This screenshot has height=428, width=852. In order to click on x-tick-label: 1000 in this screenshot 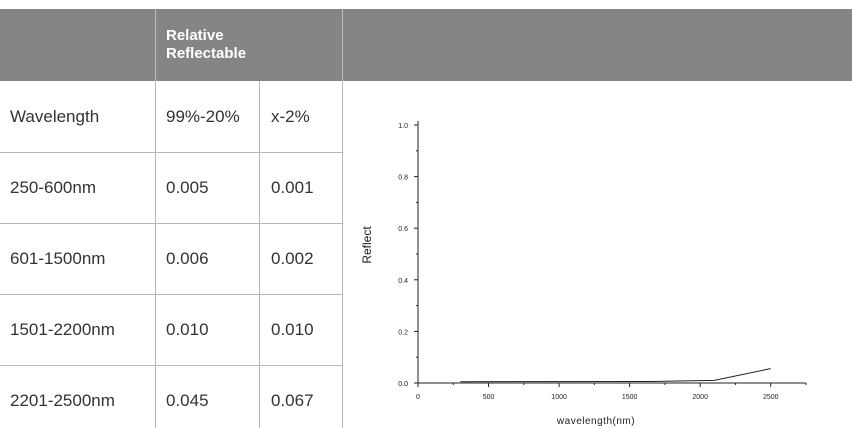, I will do `click(559, 397)`.